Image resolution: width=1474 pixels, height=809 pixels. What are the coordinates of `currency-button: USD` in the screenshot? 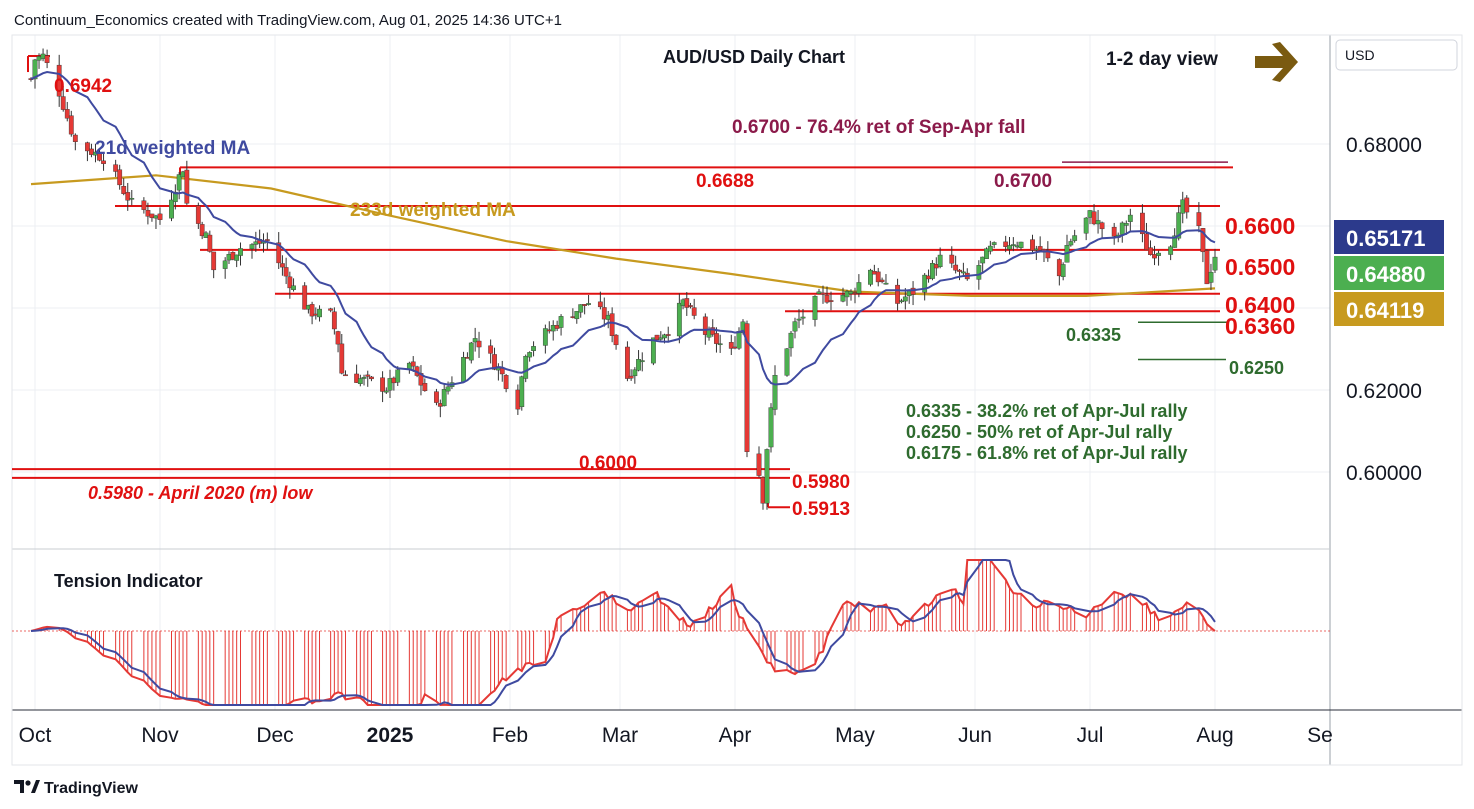 It's located at (1396, 55).